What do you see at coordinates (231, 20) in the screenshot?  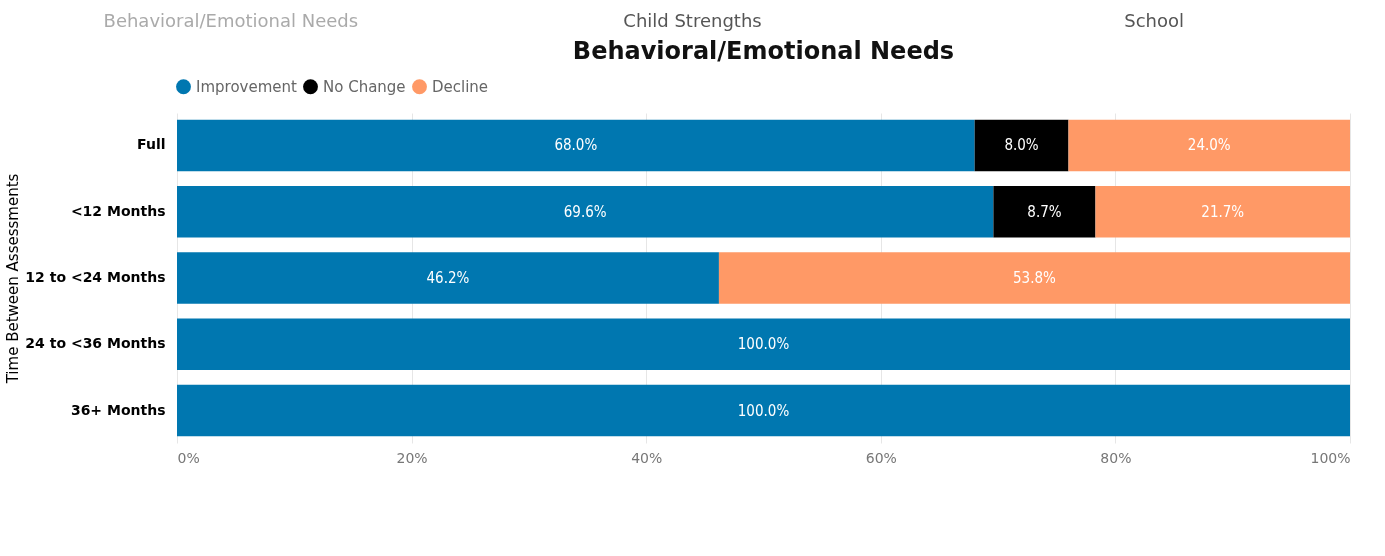 I see `text: Behavioral/Emotional Needs` at bounding box center [231, 20].